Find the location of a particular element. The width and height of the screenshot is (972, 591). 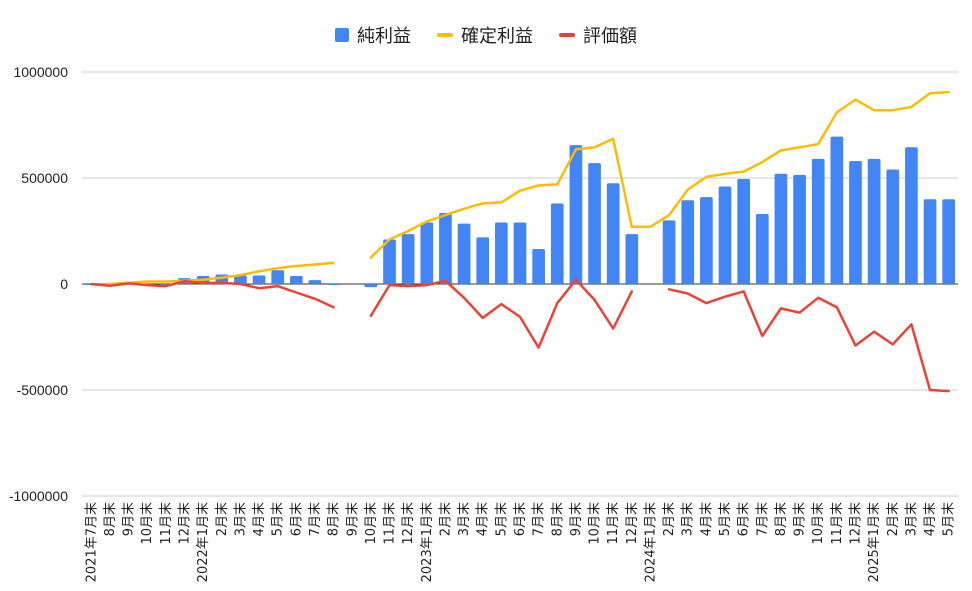

legend-swatch-valuation is located at coordinates (567, 35).